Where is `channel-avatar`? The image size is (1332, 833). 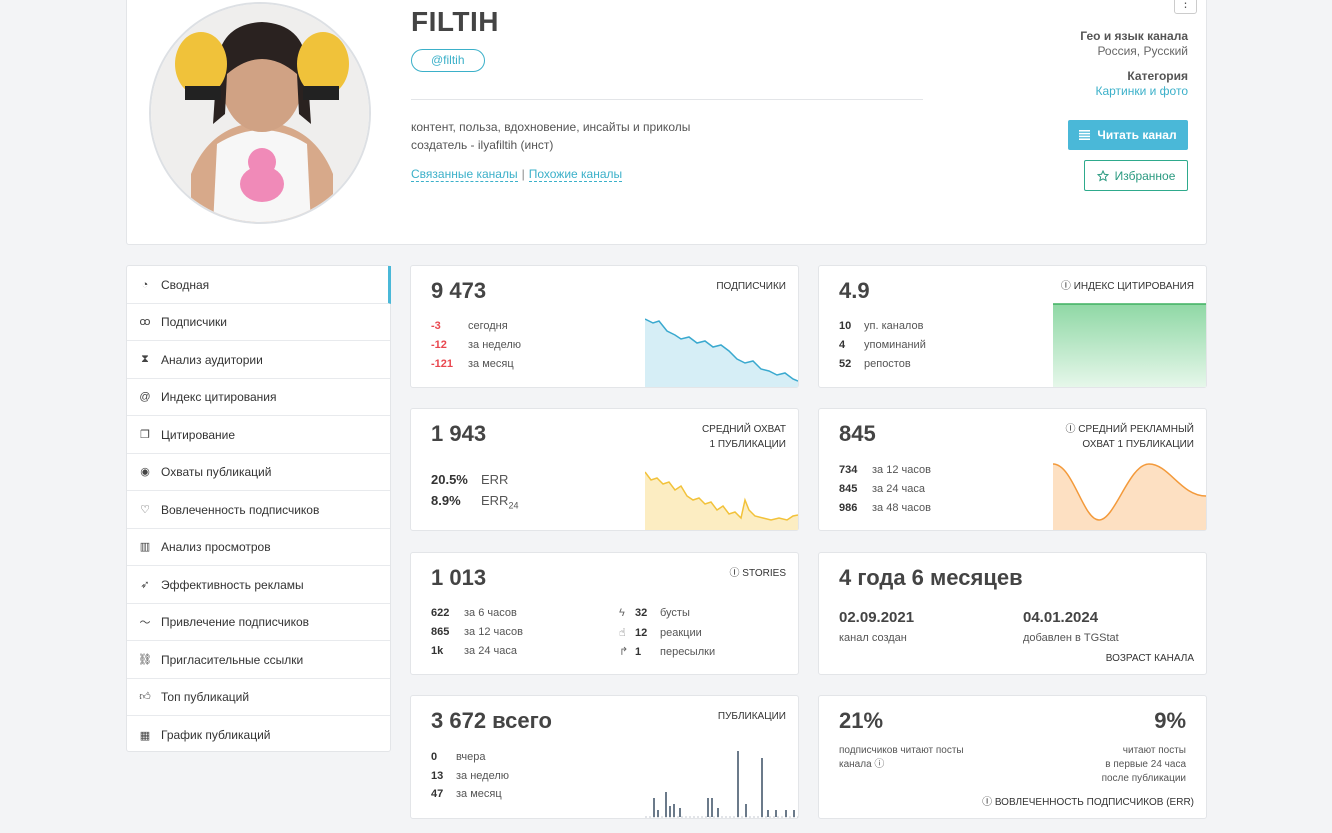
channel-avatar is located at coordinates (260, 113).